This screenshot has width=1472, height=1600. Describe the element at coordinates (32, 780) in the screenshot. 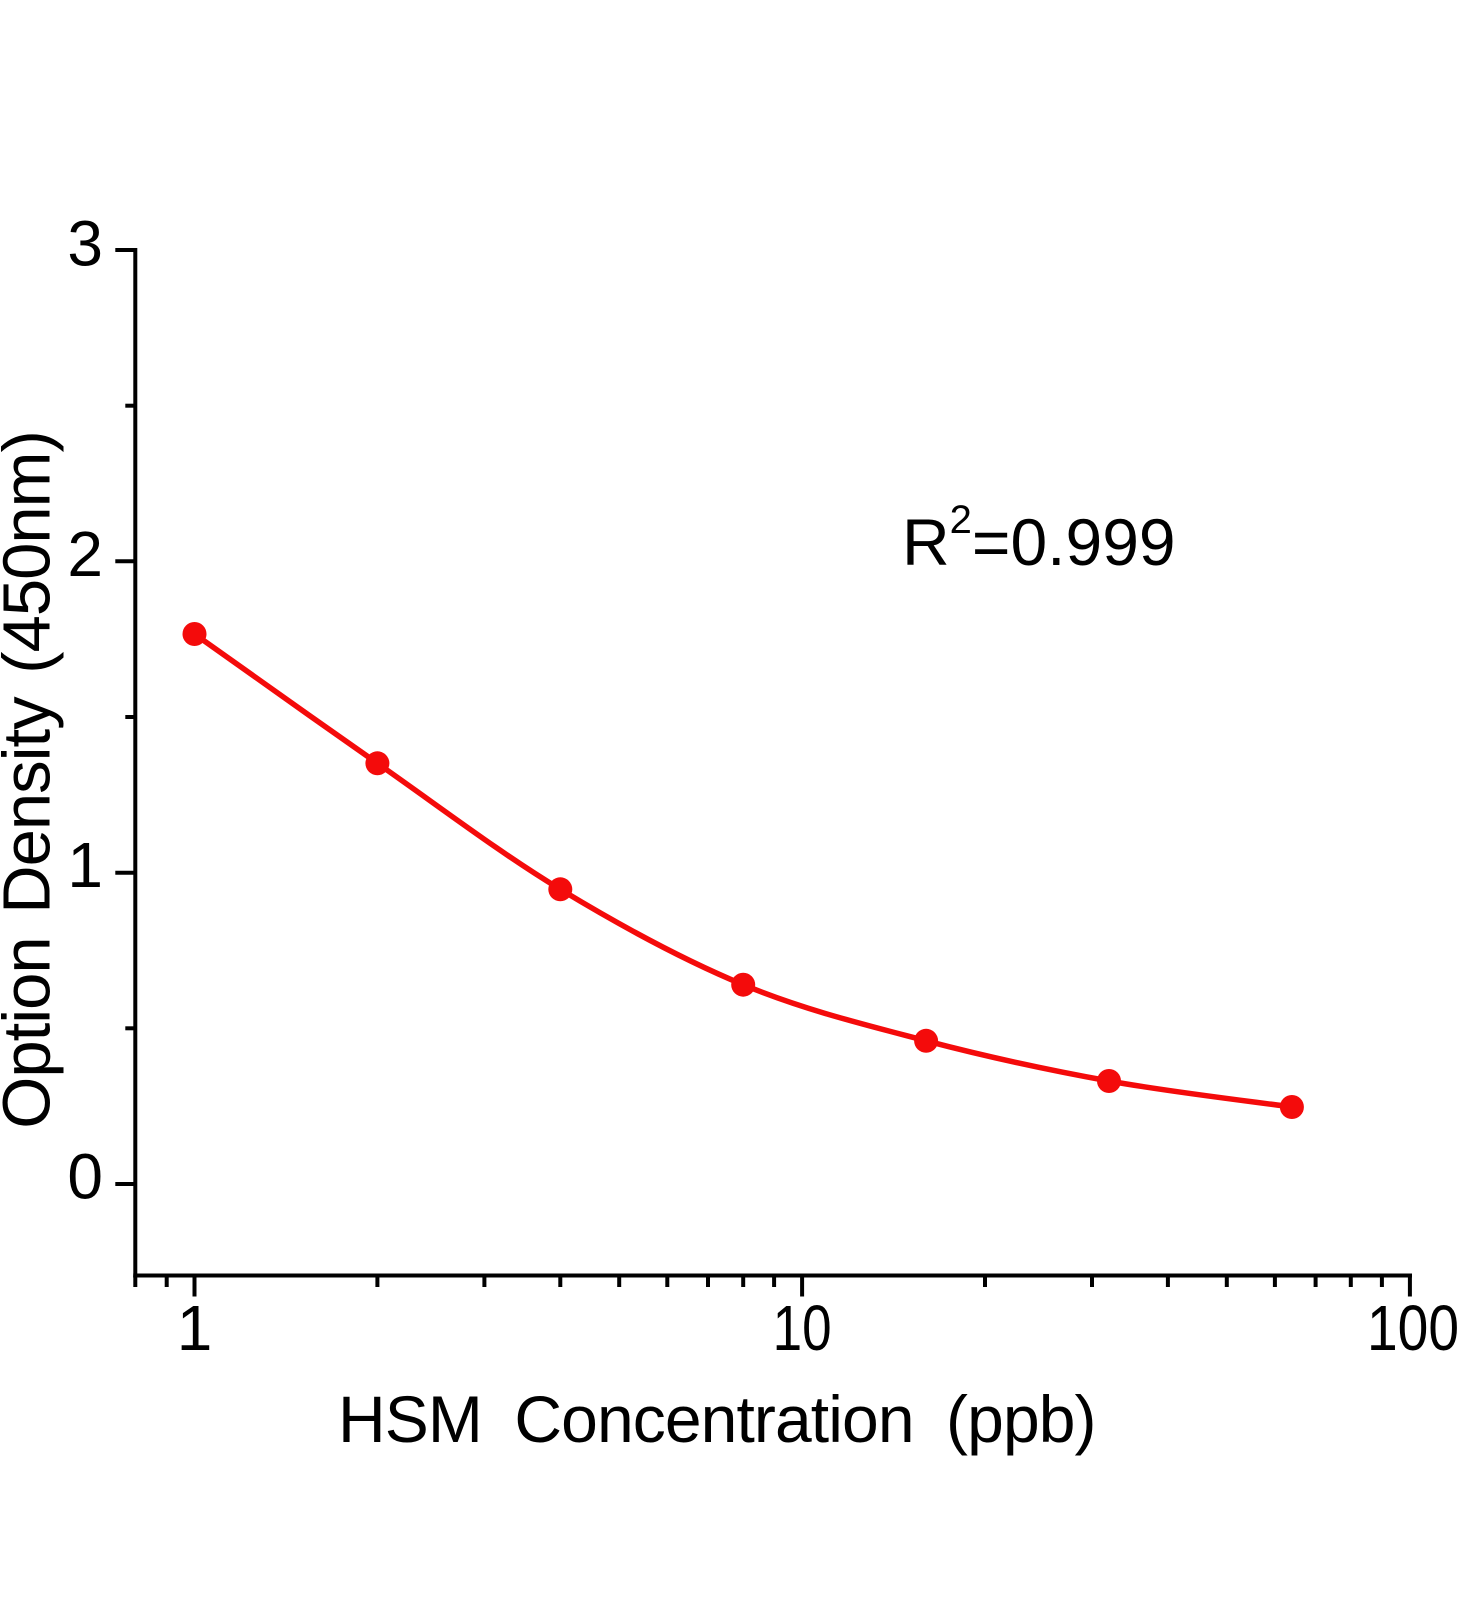

I see `svg-text: Option Density (450nm)` at that location.